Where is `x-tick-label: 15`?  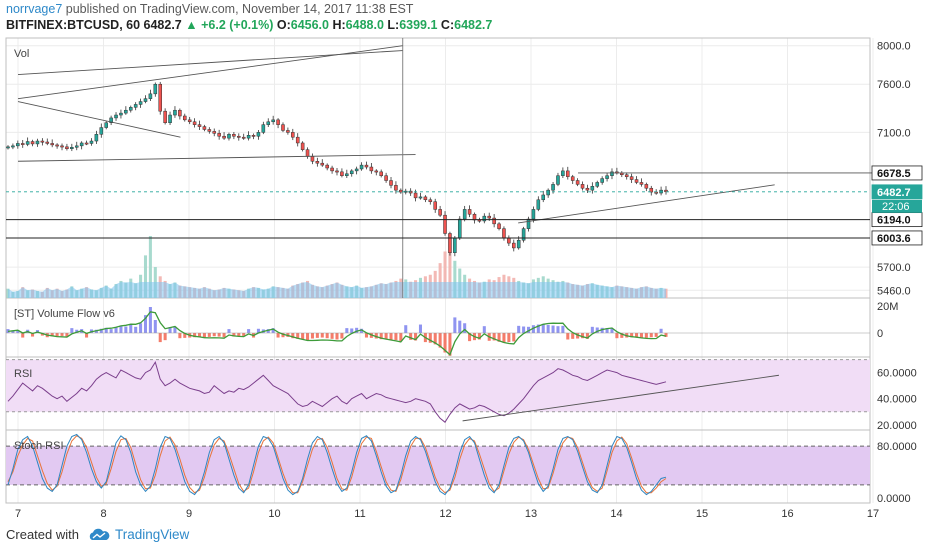
x-tick-label: 15 is located at coordinates (702, 514).